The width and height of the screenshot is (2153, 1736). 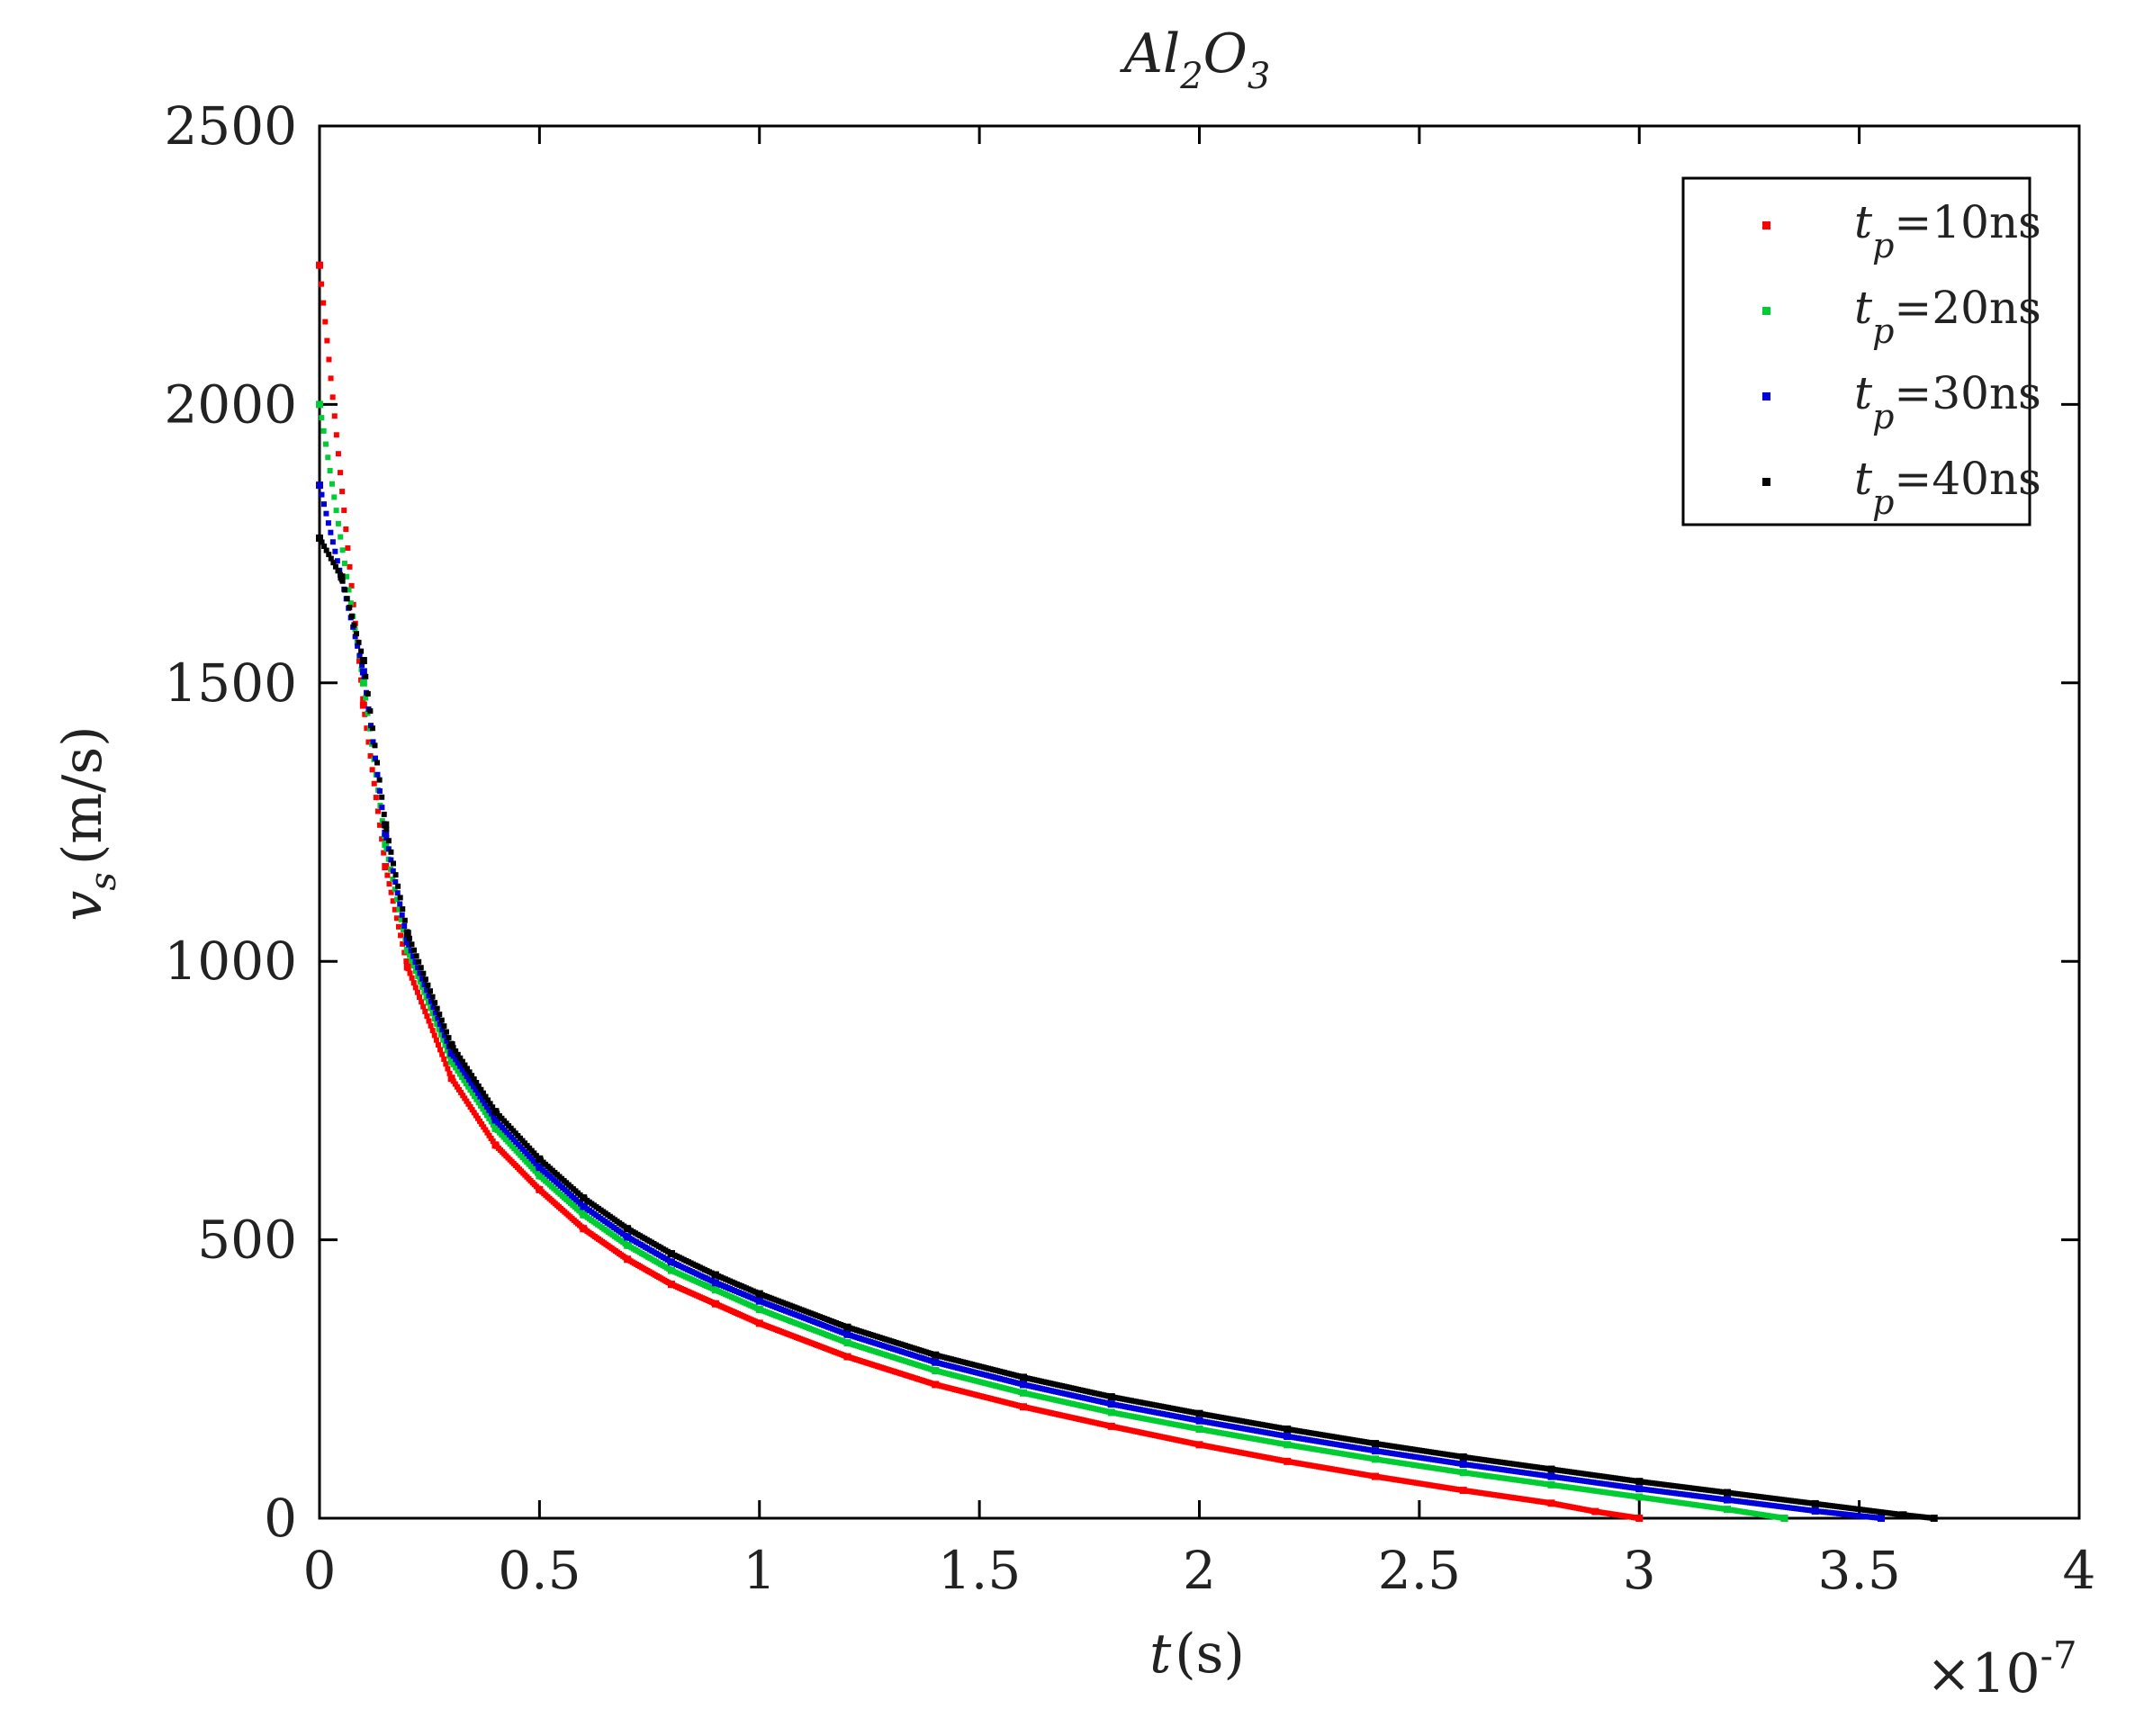 What do you see at coordinates (1639, 1570) in the screenshot?
I see `x-tick-label: 3` at bounding box center [1639, 1570].